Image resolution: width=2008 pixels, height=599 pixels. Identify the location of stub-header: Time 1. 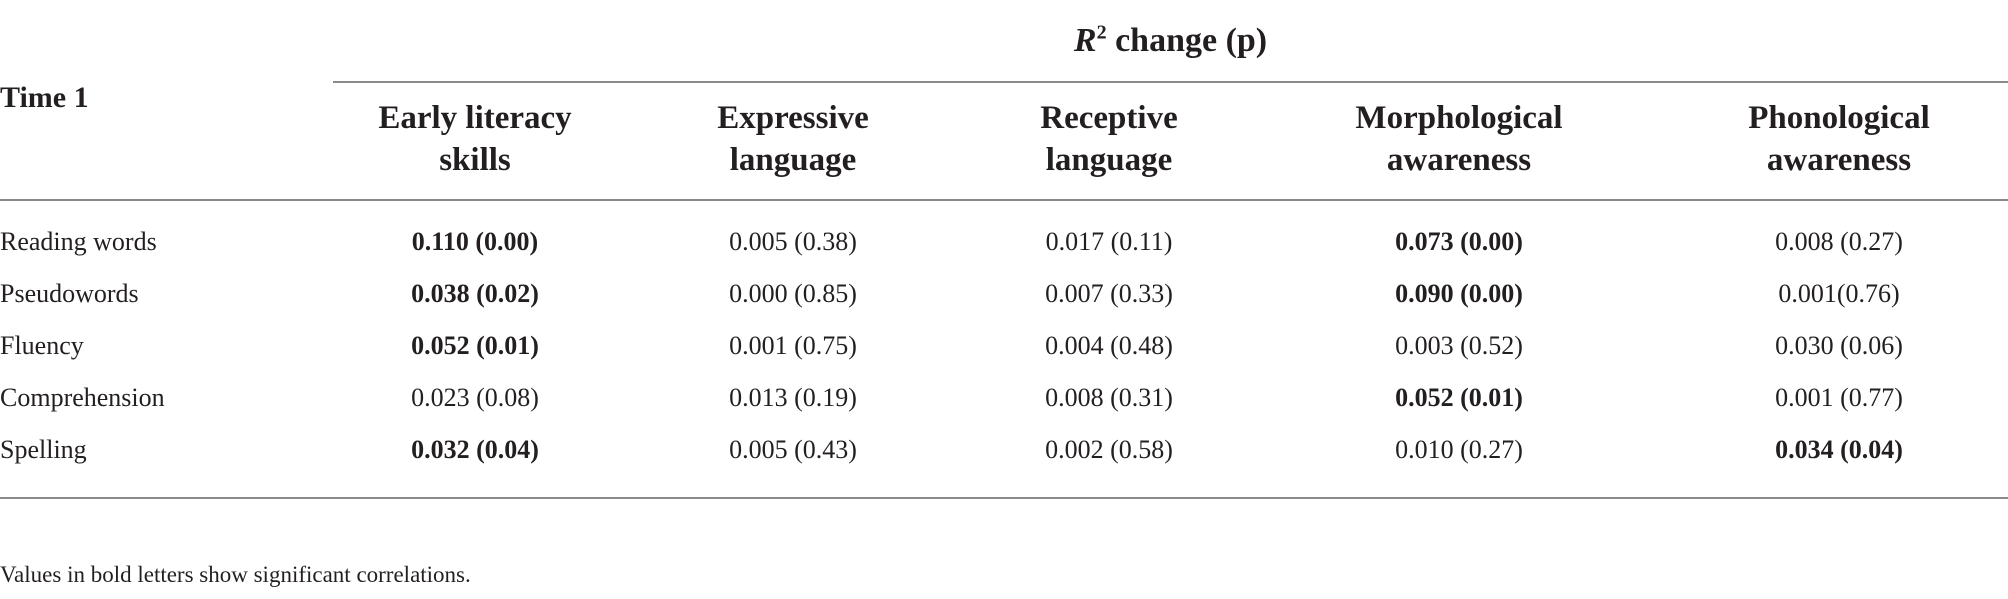
(44, 97).